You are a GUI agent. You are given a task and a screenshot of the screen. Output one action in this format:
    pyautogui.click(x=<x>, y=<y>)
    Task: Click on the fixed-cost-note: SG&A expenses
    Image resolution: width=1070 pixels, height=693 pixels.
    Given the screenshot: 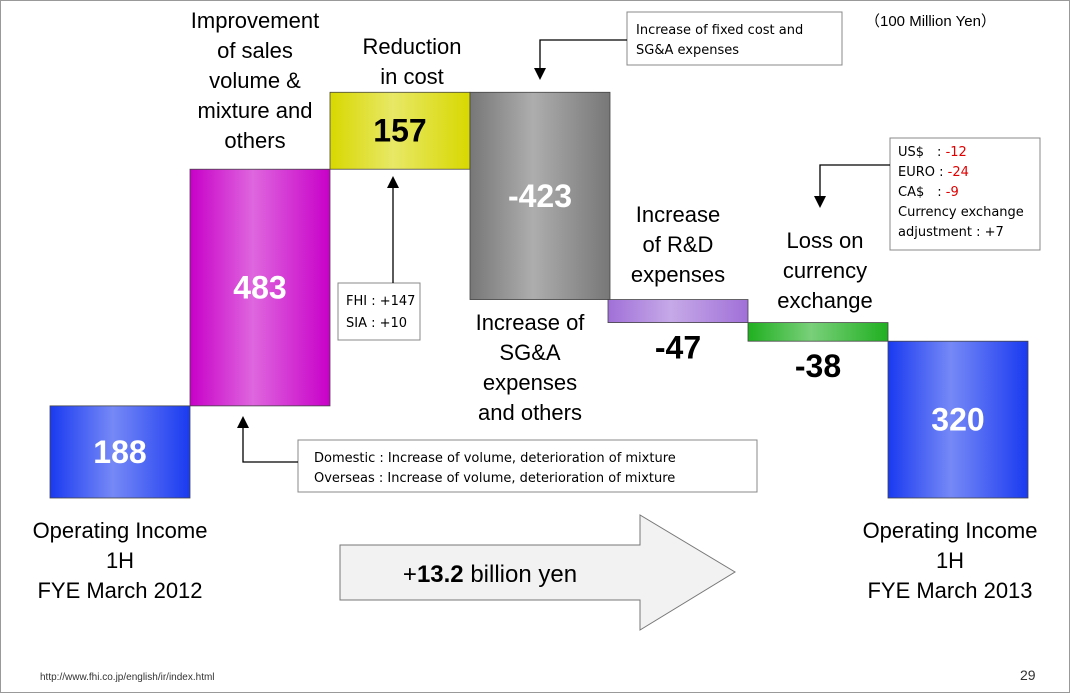 What is the action you would take?
    pyautogui.click(x=687, y=50)
    